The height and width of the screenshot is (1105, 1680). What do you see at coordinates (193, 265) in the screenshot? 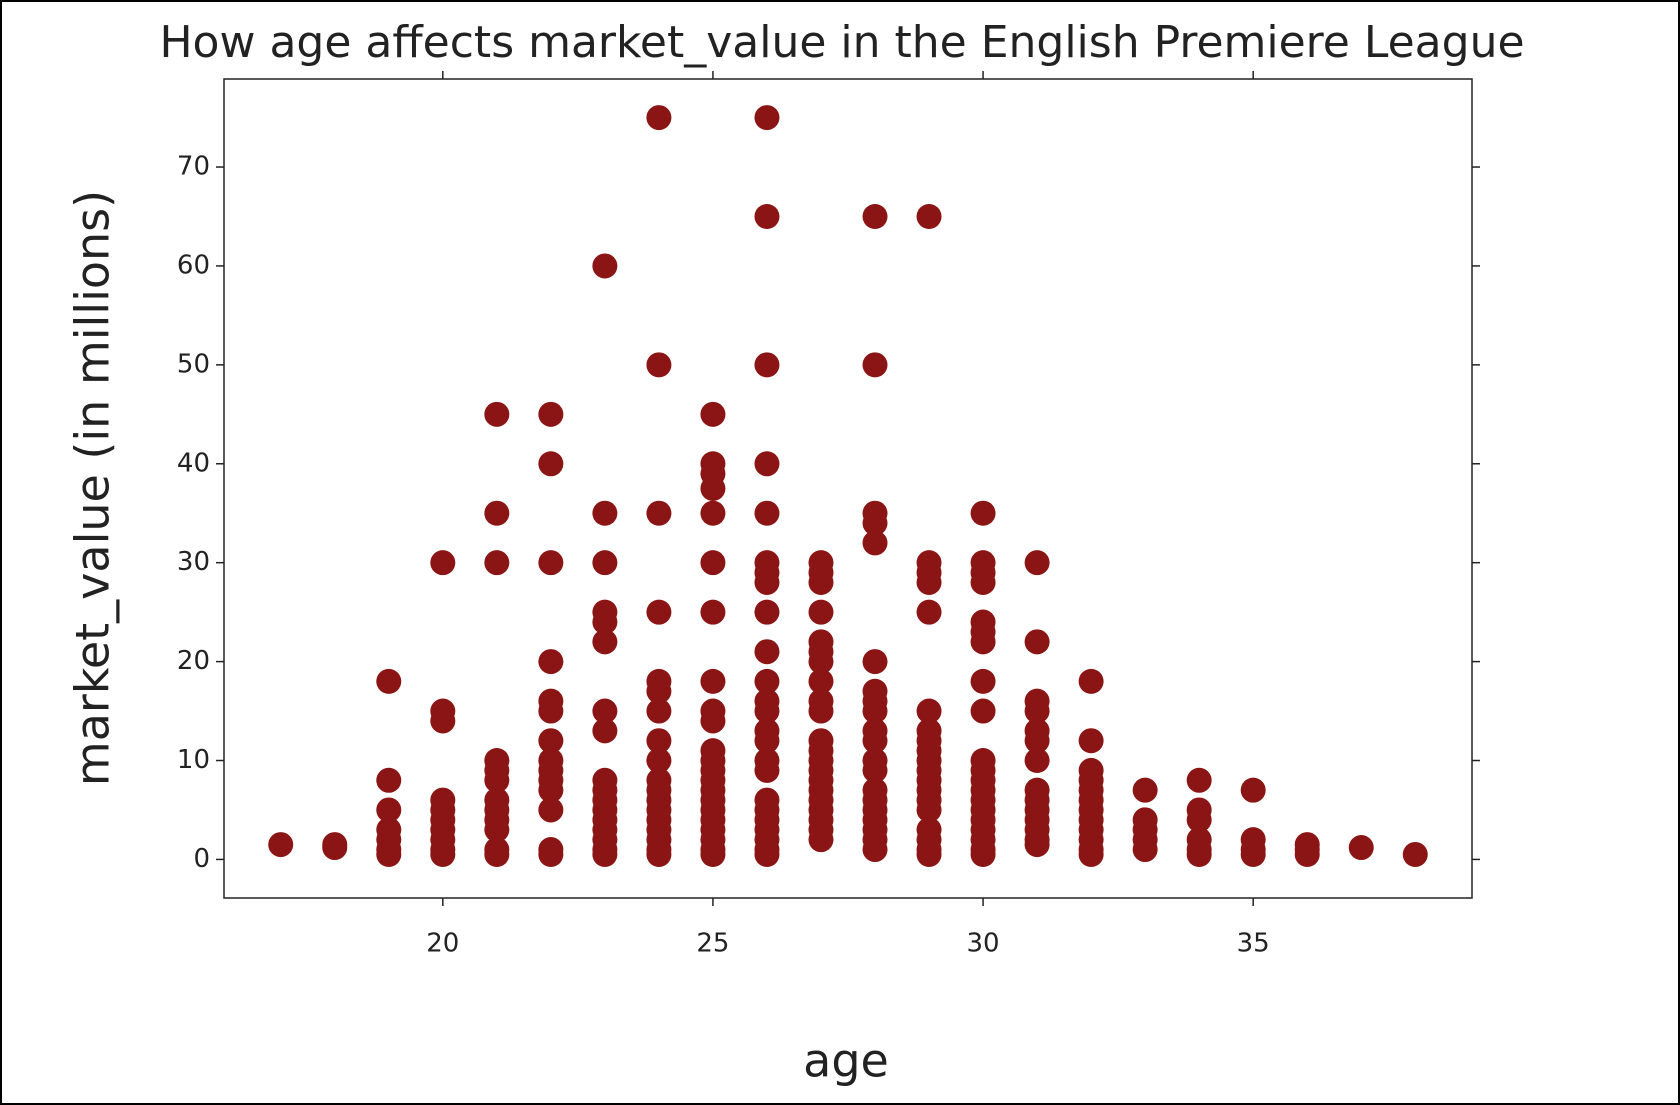
I see `y-tick-label: 60` at bounding box center [193, 265].